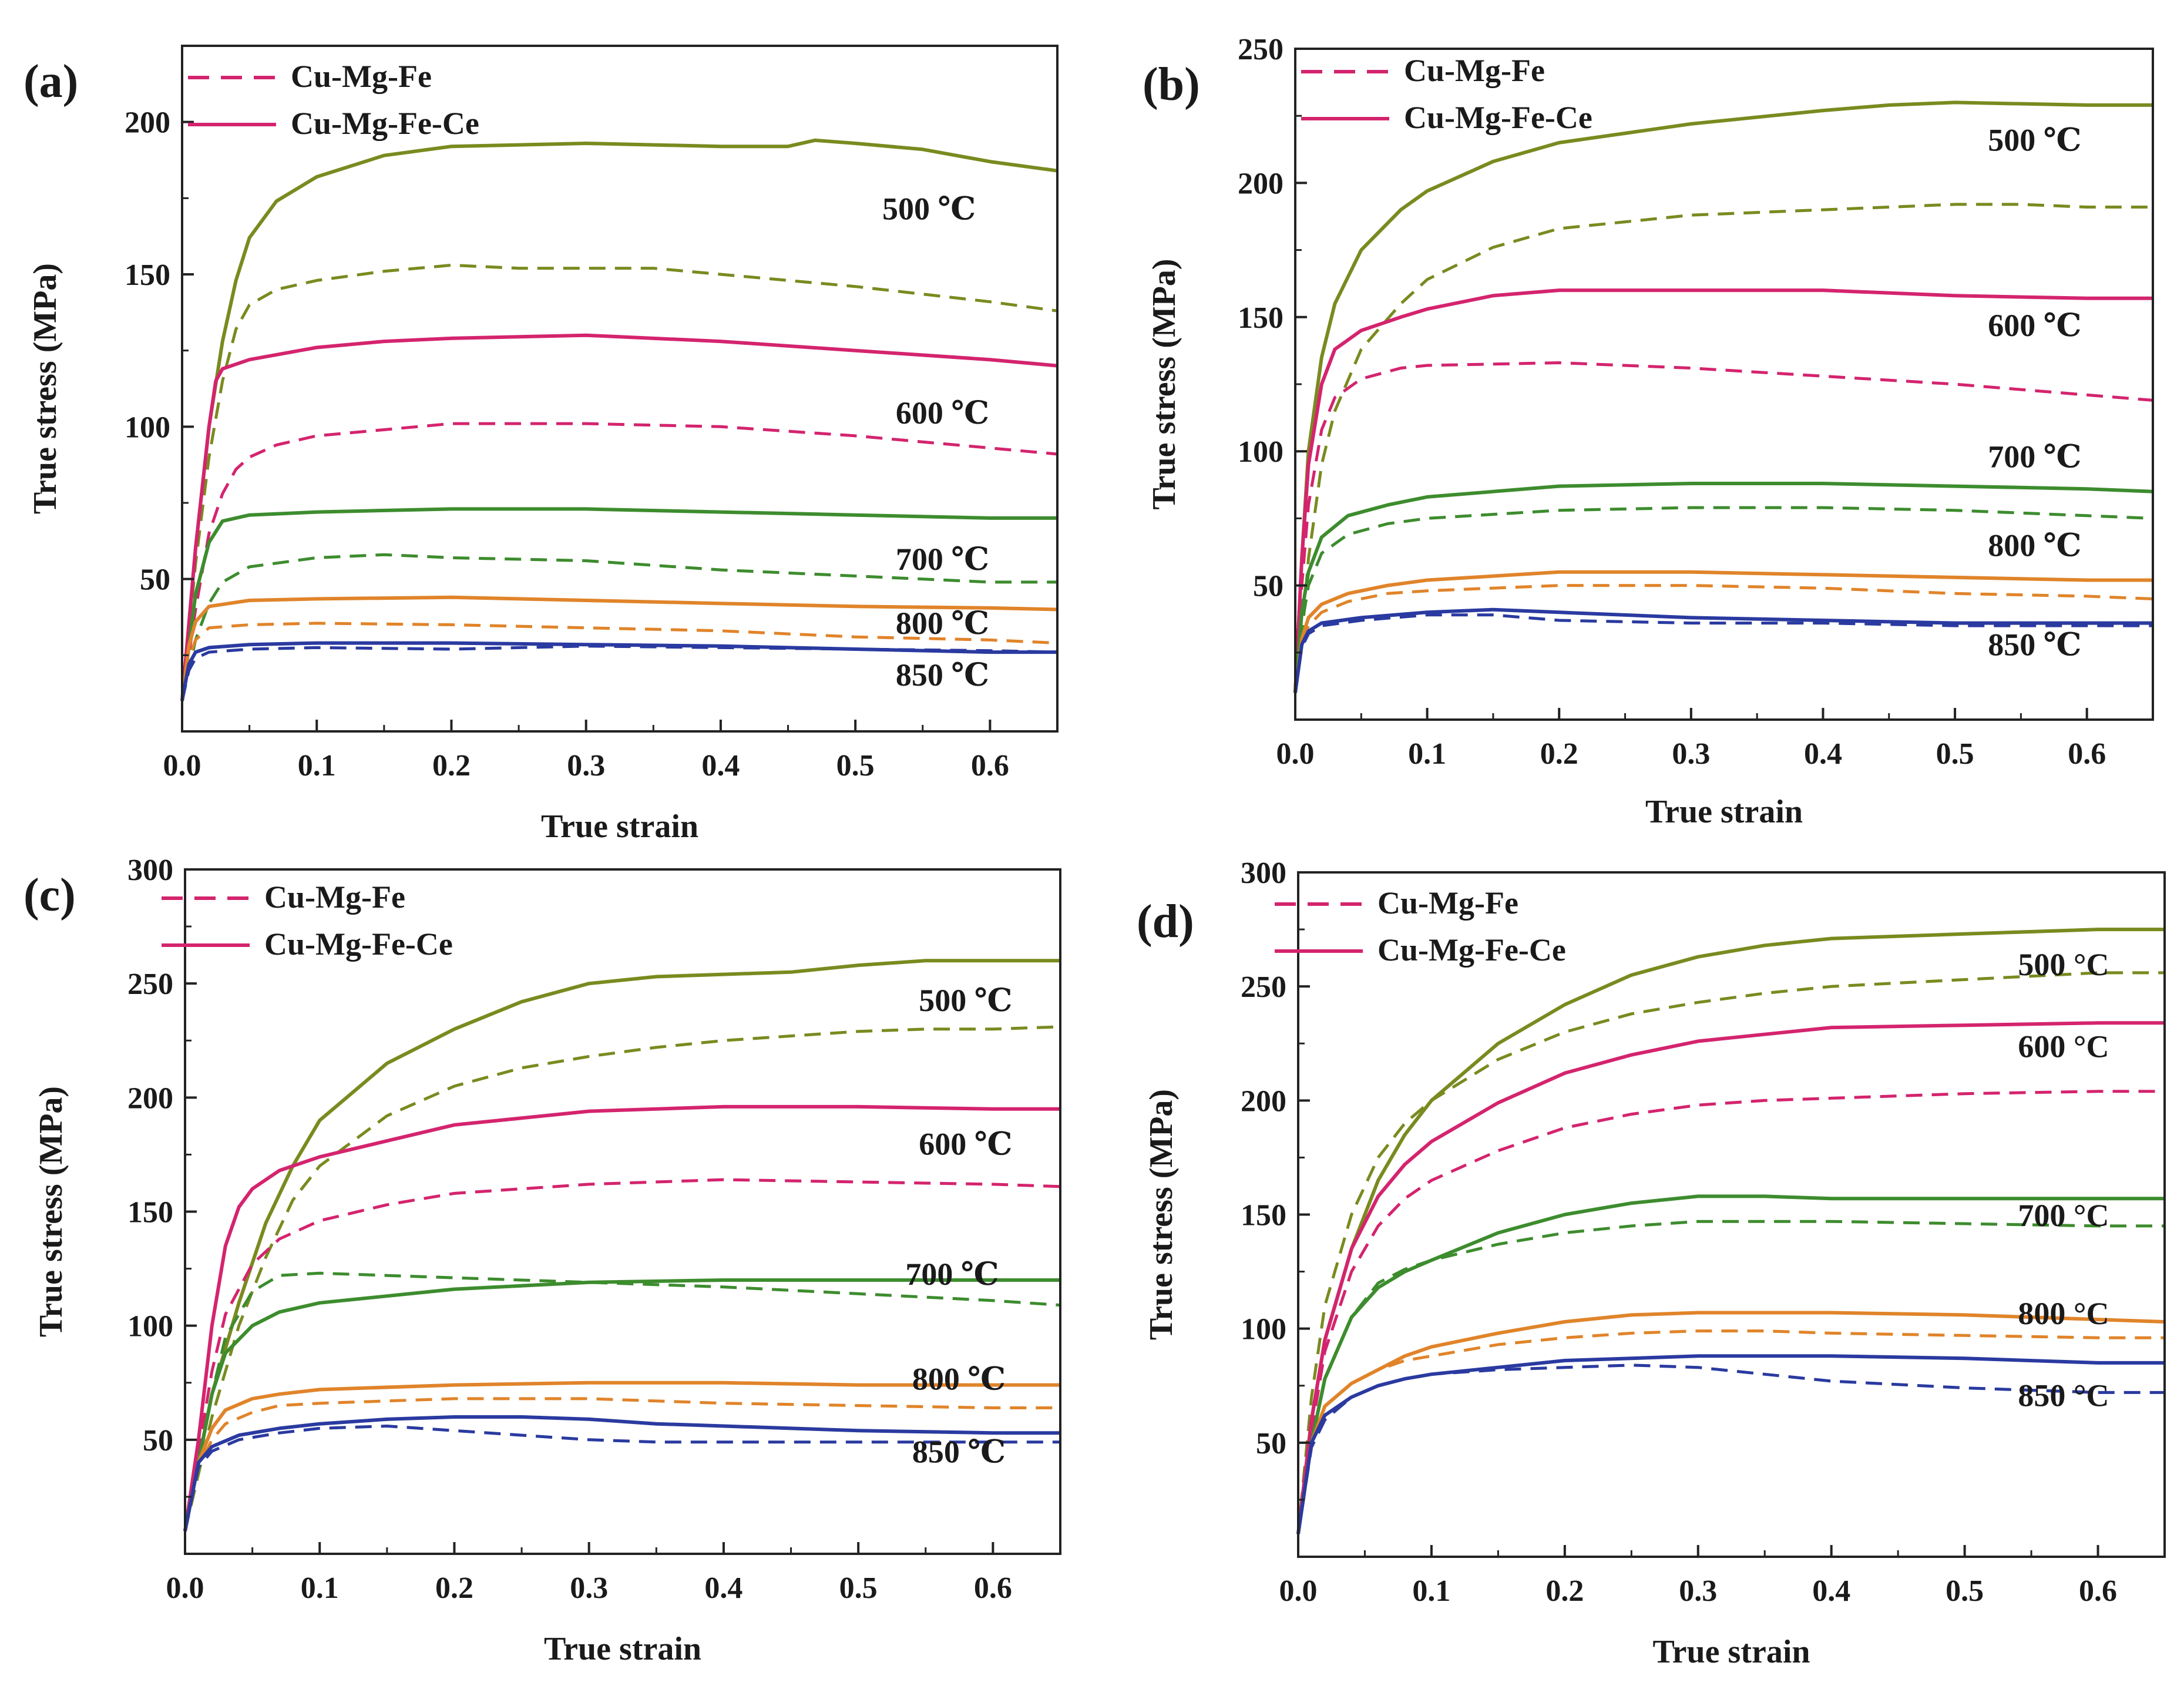 The height and width of the screenshot is (1686, 2184). I want to click on annotation-4: 850 °C, so click(2063, 1395).